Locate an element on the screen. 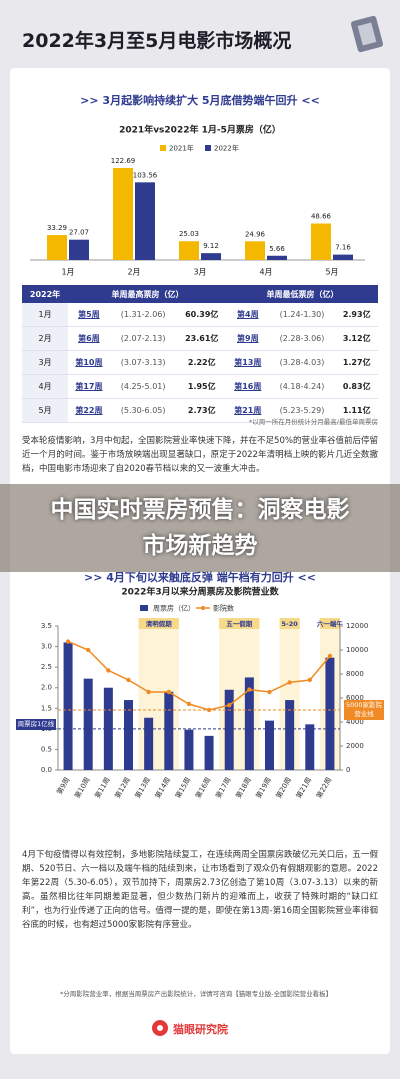 Image resolution: width=400 pixels, height=1079 pixels. table-cell: 2月 is located at coordinates (45, 338).